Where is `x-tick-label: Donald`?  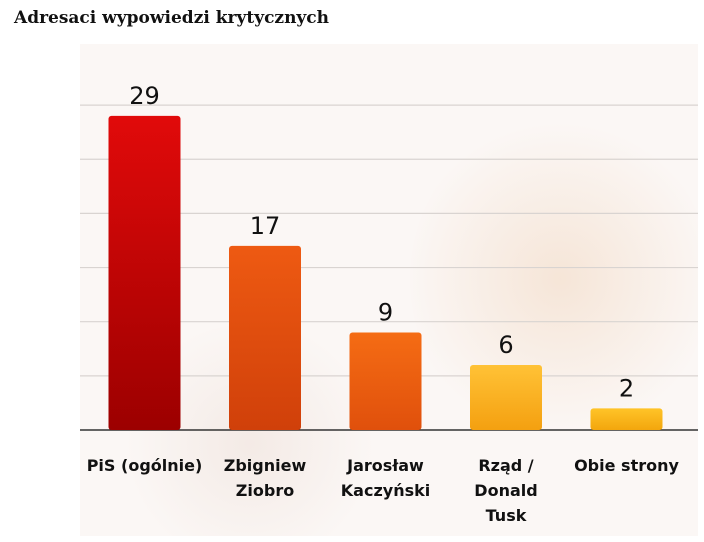 x-tick-label: Donald is located at coordinates (505, 490).